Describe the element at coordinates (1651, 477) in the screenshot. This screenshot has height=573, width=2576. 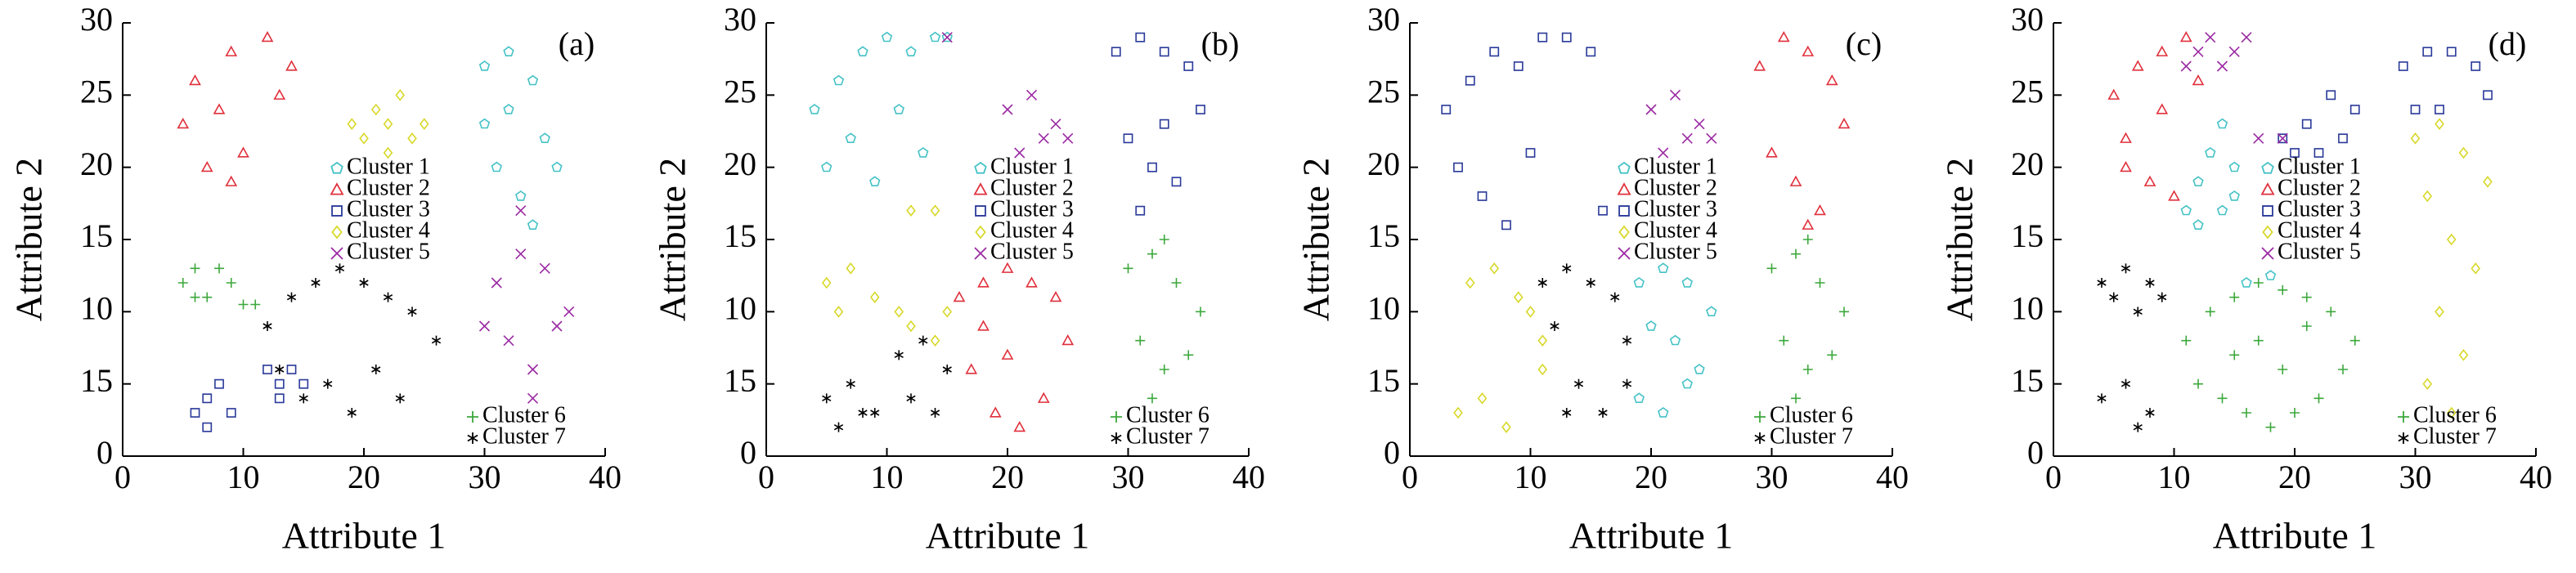
I see `x-tick-label: 20` at that location.